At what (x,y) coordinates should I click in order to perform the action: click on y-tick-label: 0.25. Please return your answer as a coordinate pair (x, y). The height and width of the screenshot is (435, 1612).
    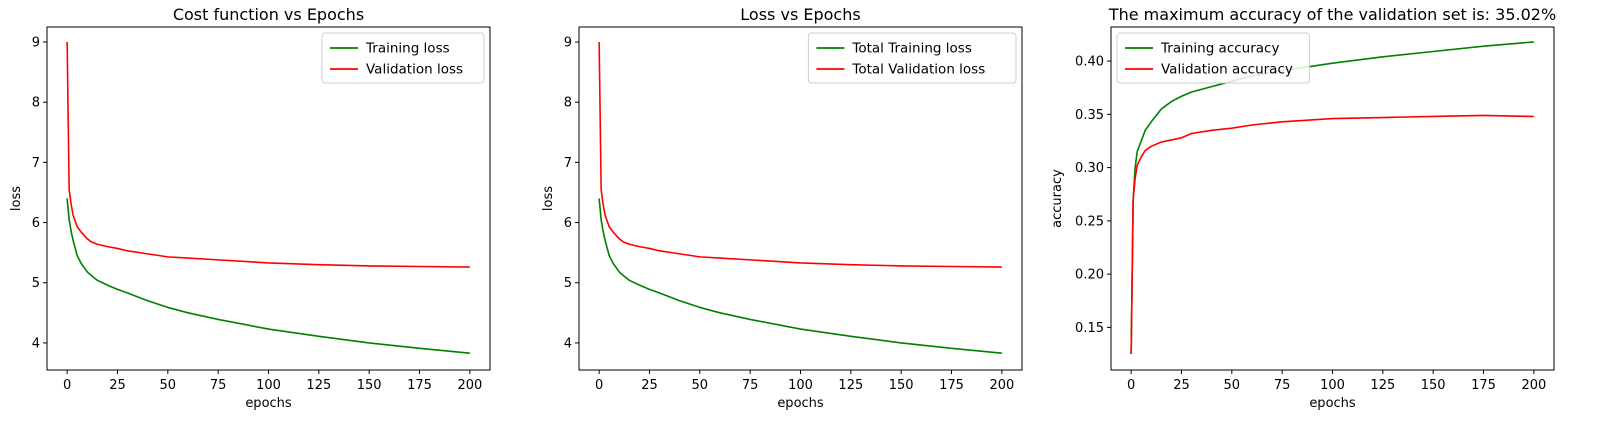
    Looking at the image, I should click on (1089, 221).